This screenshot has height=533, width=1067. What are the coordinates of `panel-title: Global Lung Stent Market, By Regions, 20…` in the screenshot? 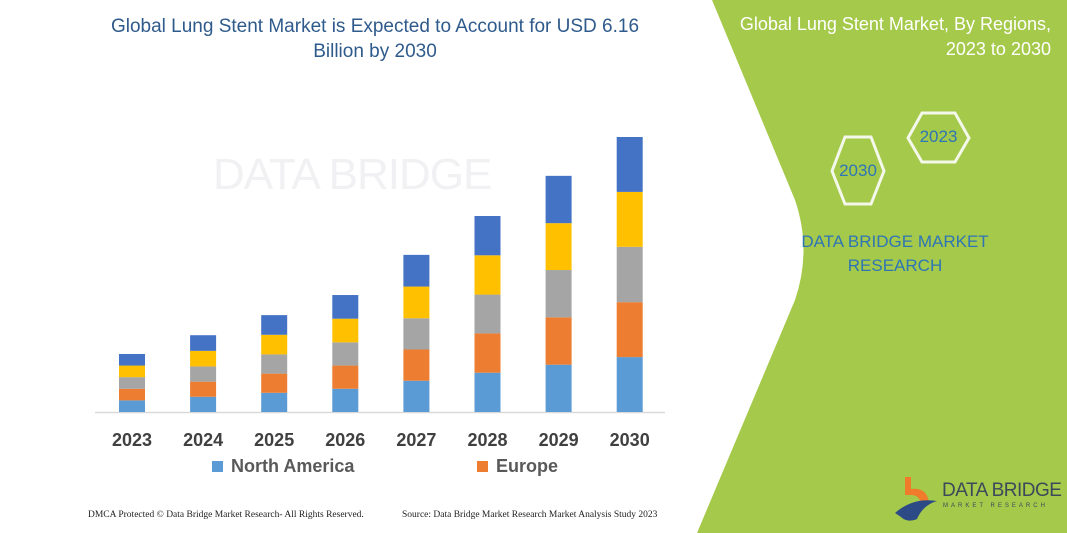 It's located at (871, 37).